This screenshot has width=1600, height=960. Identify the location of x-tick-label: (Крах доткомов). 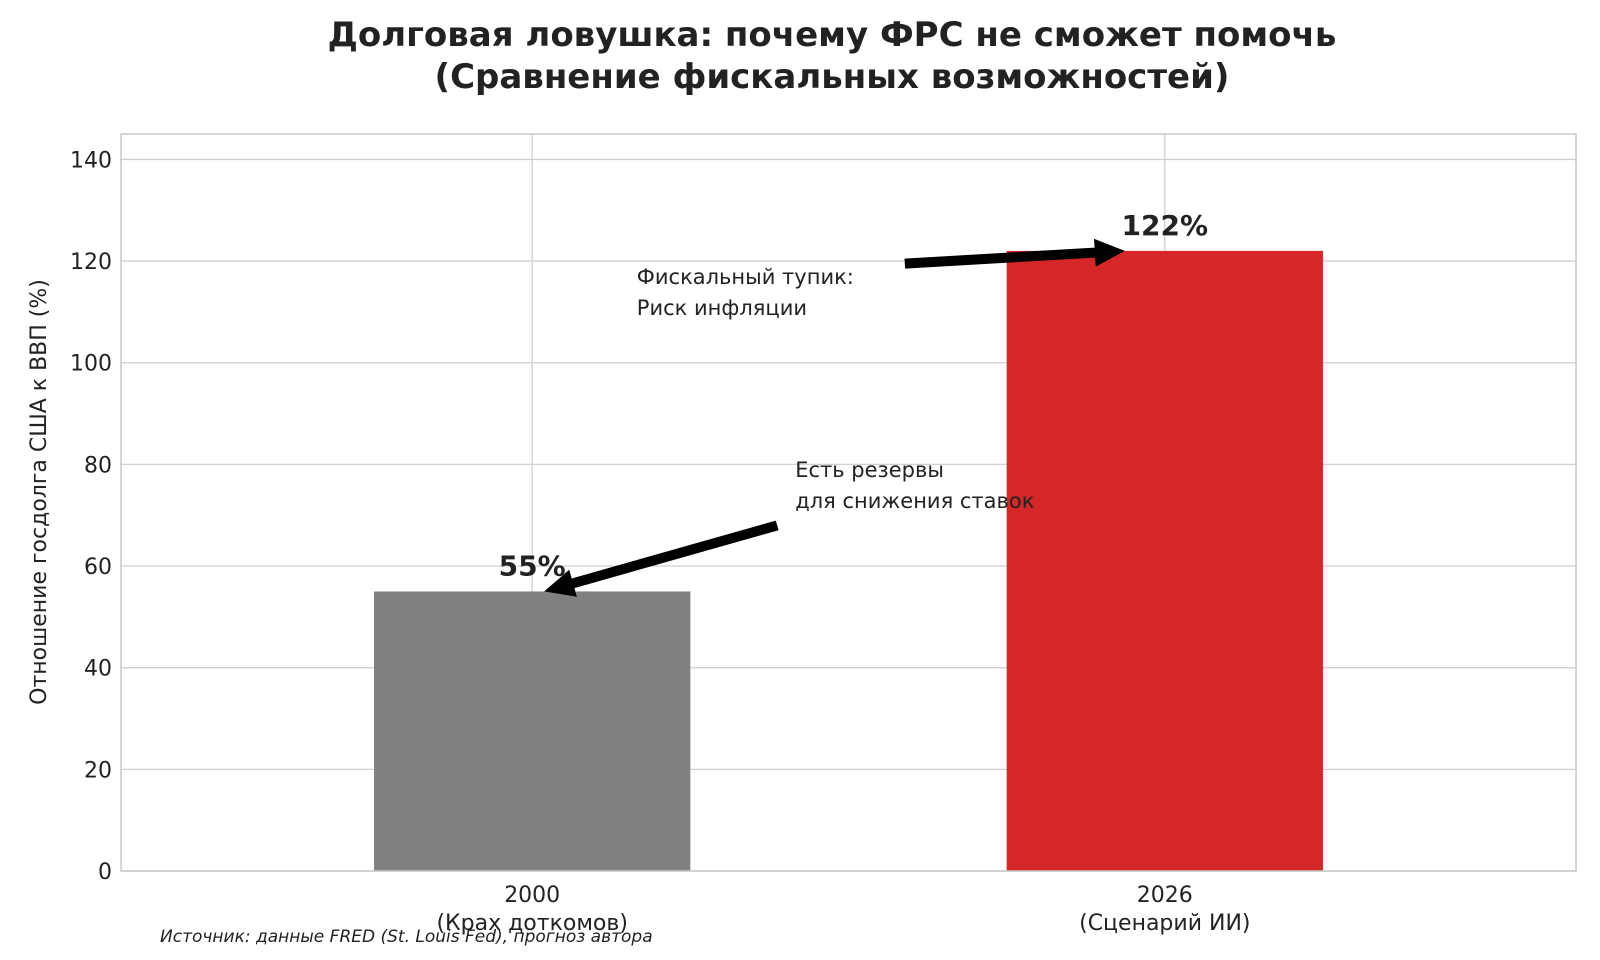
(532, 923).